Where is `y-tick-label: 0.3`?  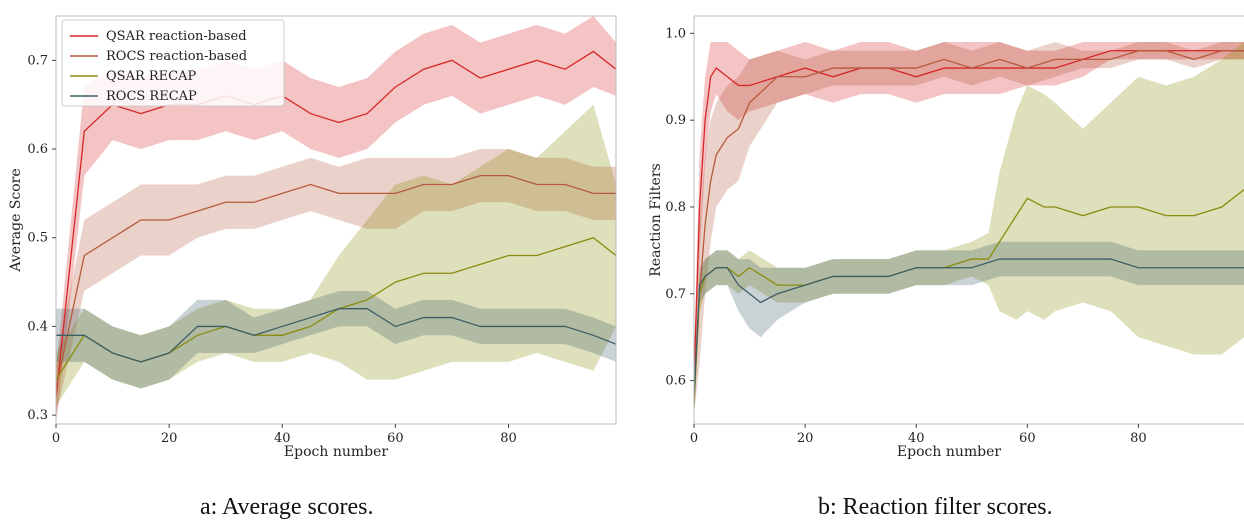
y-tick-label: 0.3 is located at coordinates (37, 415).